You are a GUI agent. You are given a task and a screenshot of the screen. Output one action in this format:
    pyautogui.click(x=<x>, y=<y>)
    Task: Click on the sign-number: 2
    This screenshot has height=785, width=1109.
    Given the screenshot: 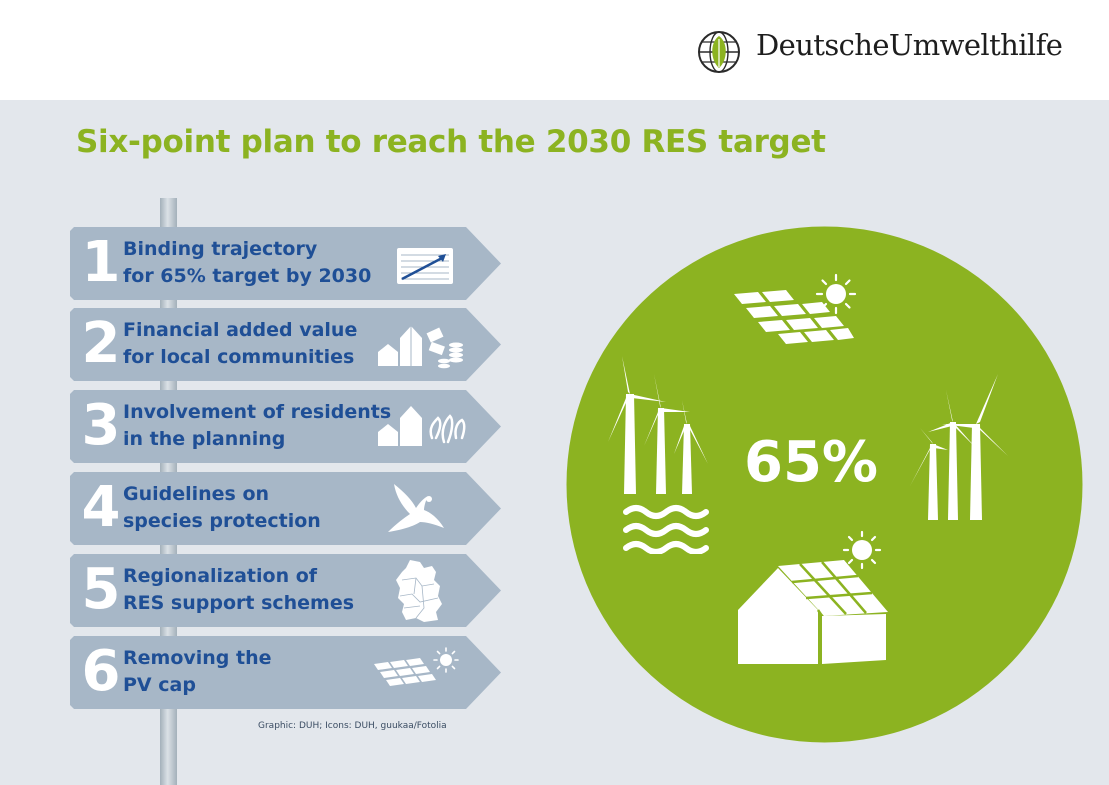 What is the action you would take?
    pyautogui.click(x=101, y=343)
    